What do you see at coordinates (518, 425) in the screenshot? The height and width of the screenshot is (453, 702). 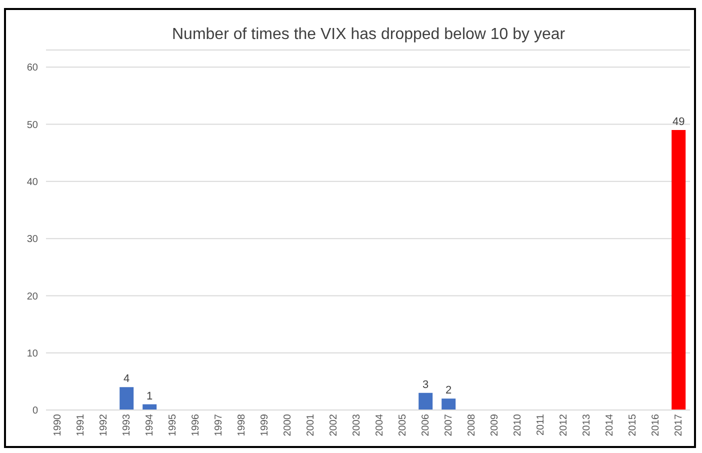 I see `x-tick-label: 2010` at bounding box center [518, 425].